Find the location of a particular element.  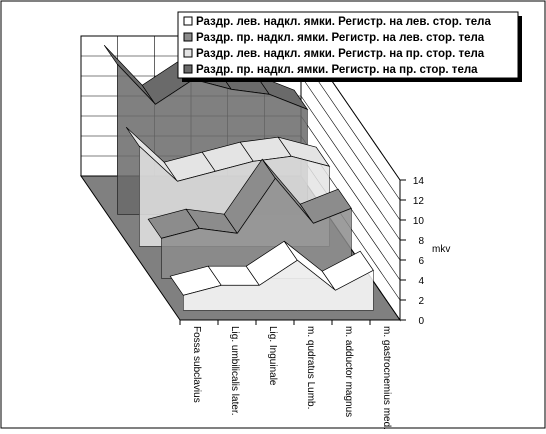

y-tick-label: 6 is located at coordinates (421, 261).